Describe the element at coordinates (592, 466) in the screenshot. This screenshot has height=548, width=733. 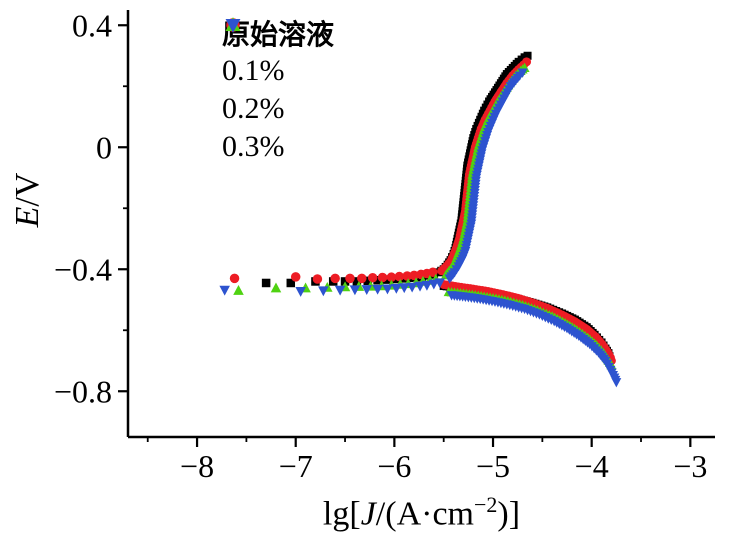
I see `x-tick-label: −4` at that location.